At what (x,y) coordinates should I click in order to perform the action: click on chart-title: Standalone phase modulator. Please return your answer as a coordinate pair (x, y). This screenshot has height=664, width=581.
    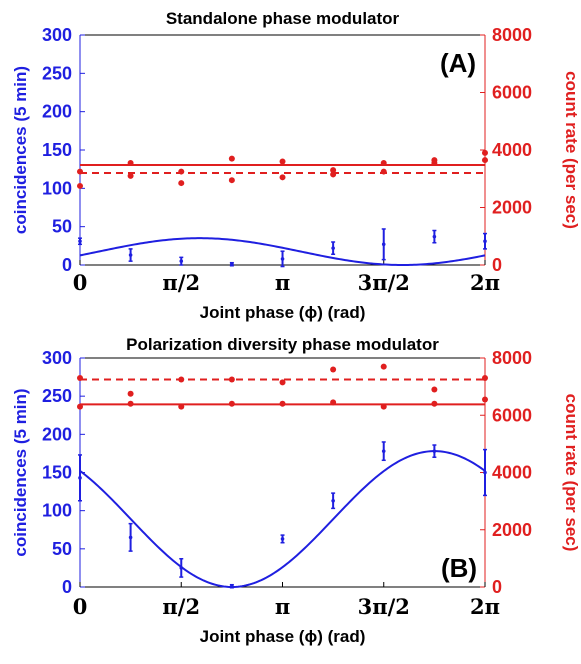
    Looking at the image, I should click on (283, 18).